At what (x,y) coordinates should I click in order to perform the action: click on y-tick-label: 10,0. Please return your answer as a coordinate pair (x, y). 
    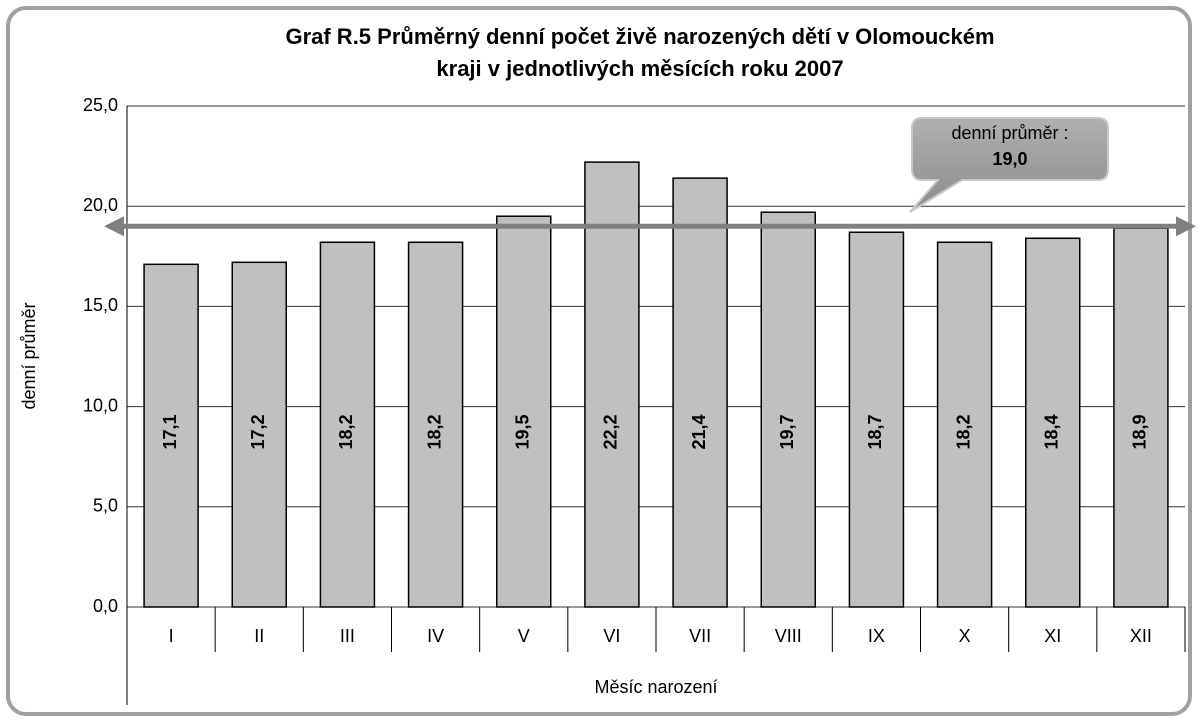
    Looking at the image, I should click on (100, 405).